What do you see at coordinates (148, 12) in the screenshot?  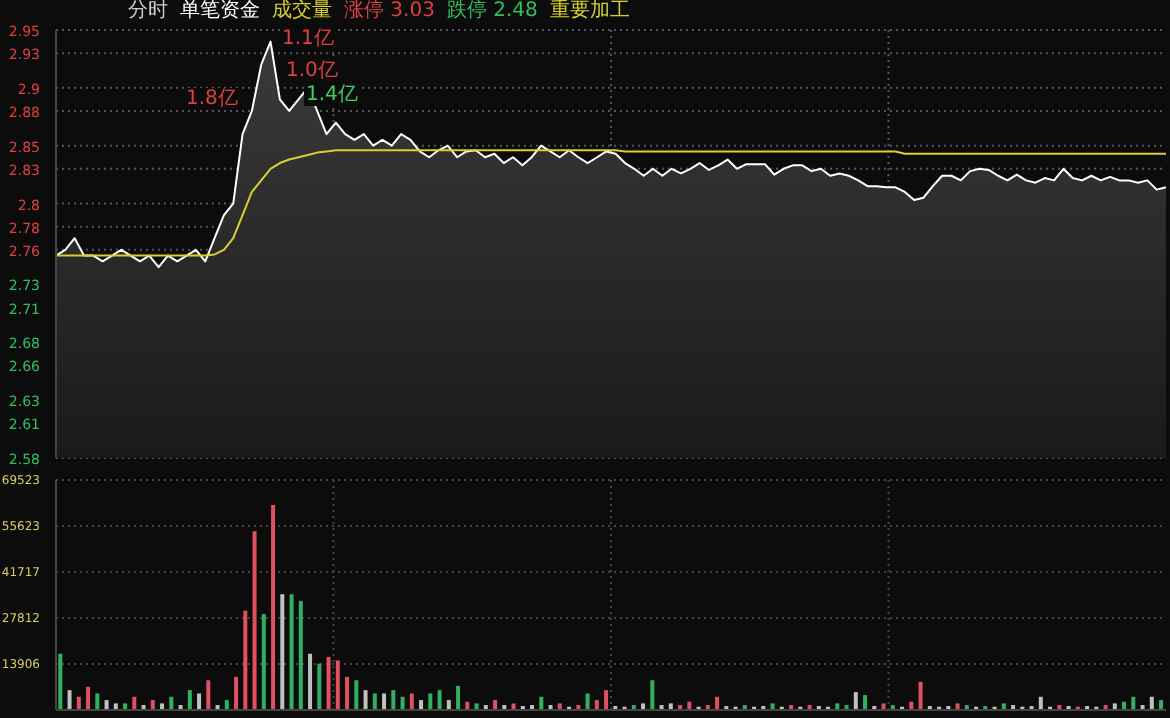 I see `chart-title: 分时` at bounding box center [148, 12].